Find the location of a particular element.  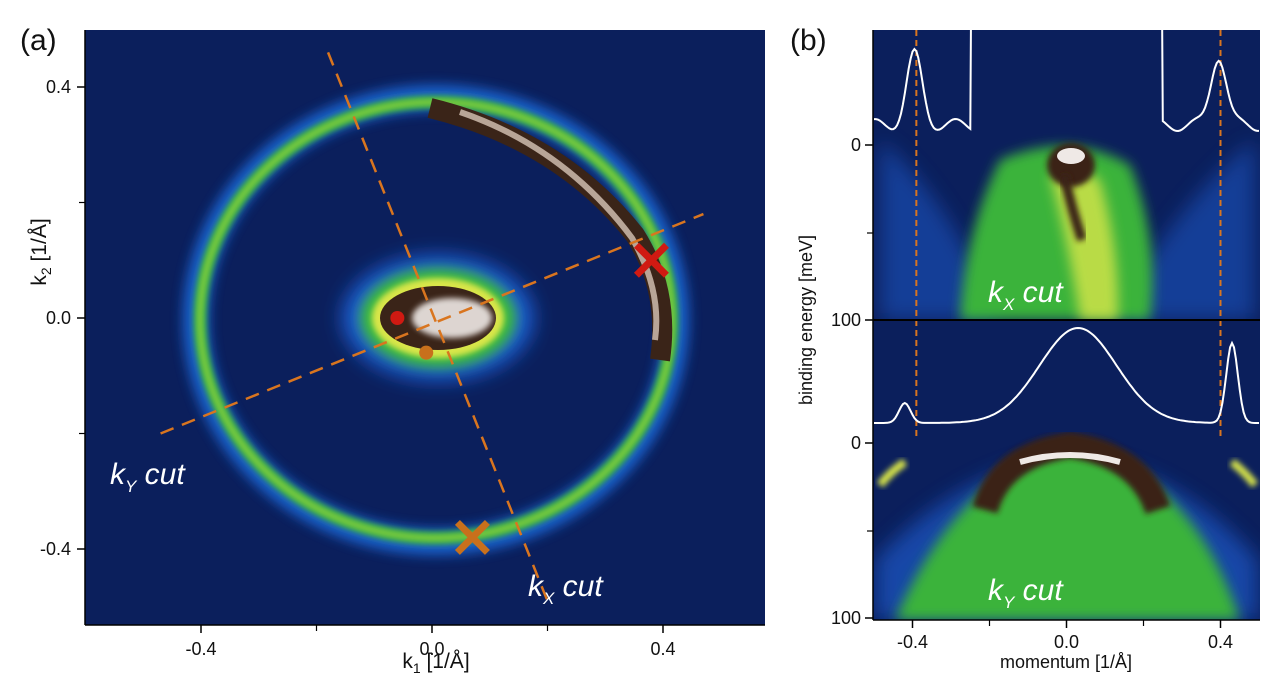

panel-b-y-axis-label: binding energy [meV] is located at coordinates (806, 320).